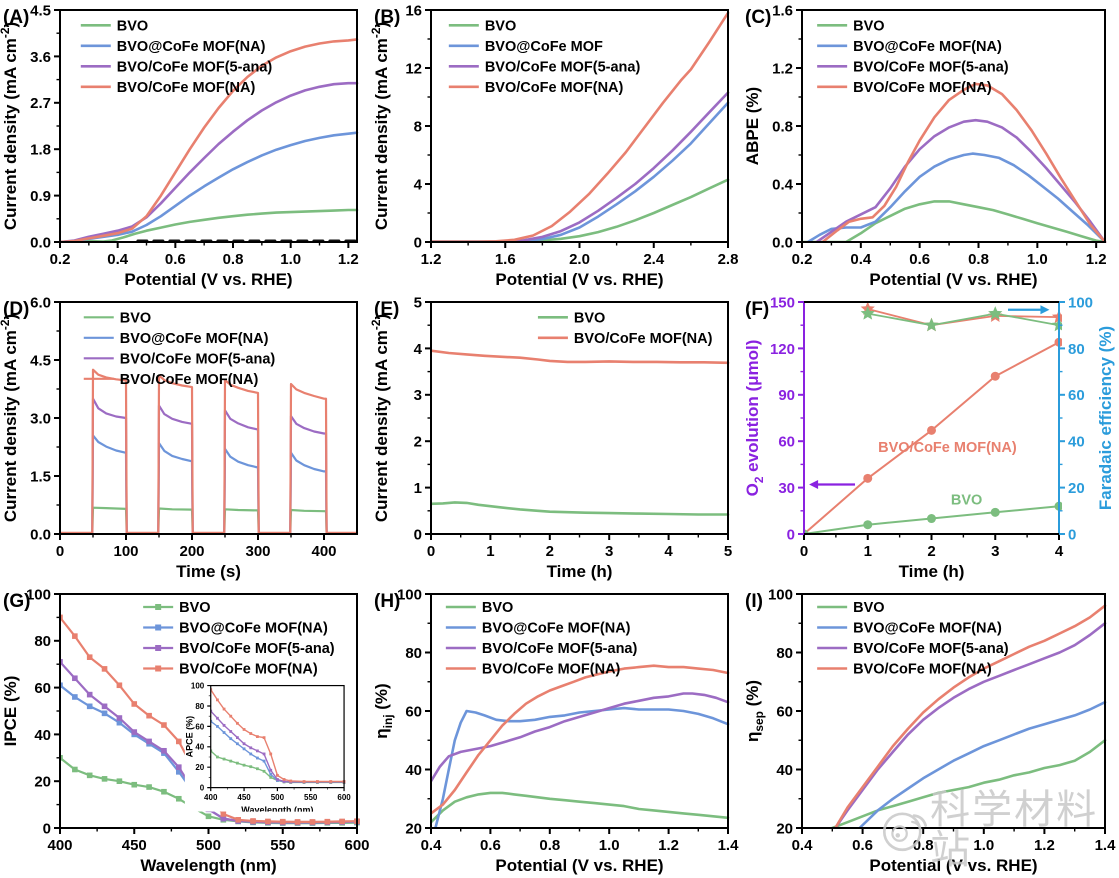 The image size is (1119, 878). What do you see at coordinates (729, 845) in the screenshot?
I see `x-tick-label: 1.4` at bounding box center [729, 845].